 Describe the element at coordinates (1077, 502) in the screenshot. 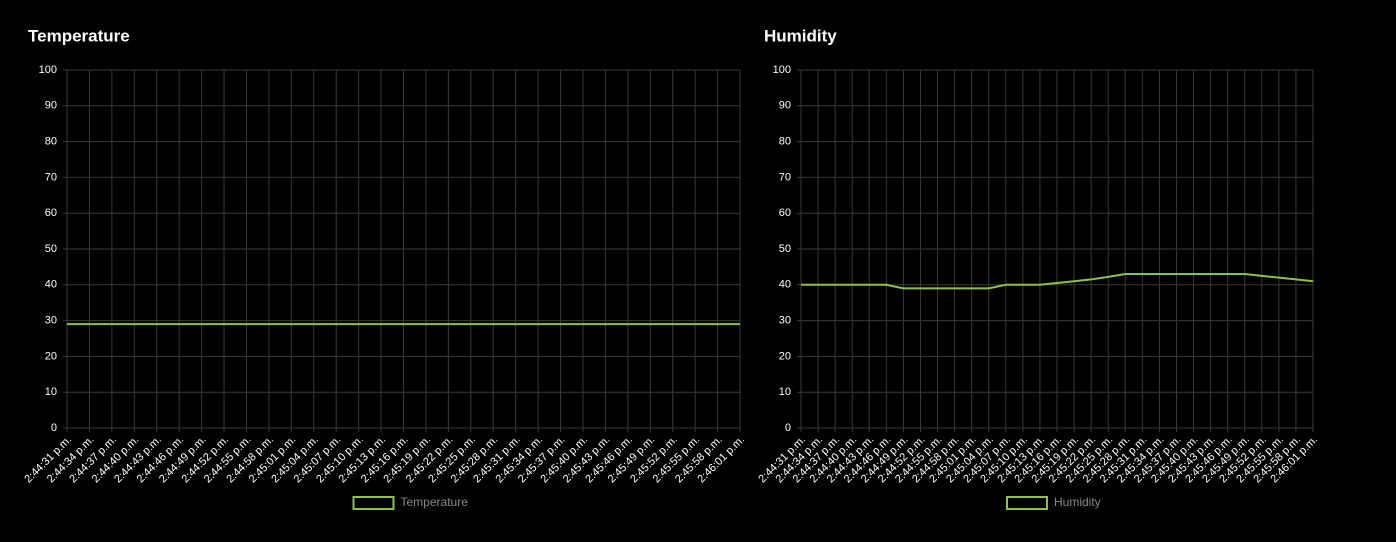

I see `legend-label: Humidity` at that location.